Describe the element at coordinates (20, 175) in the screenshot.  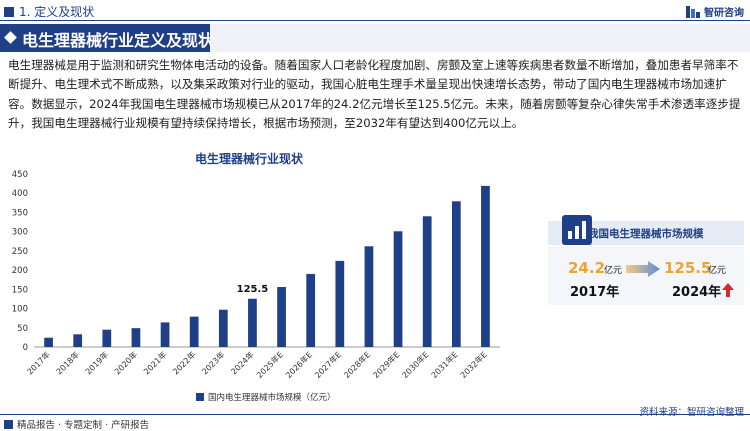
I see `y-tick-label: 450` at that location.